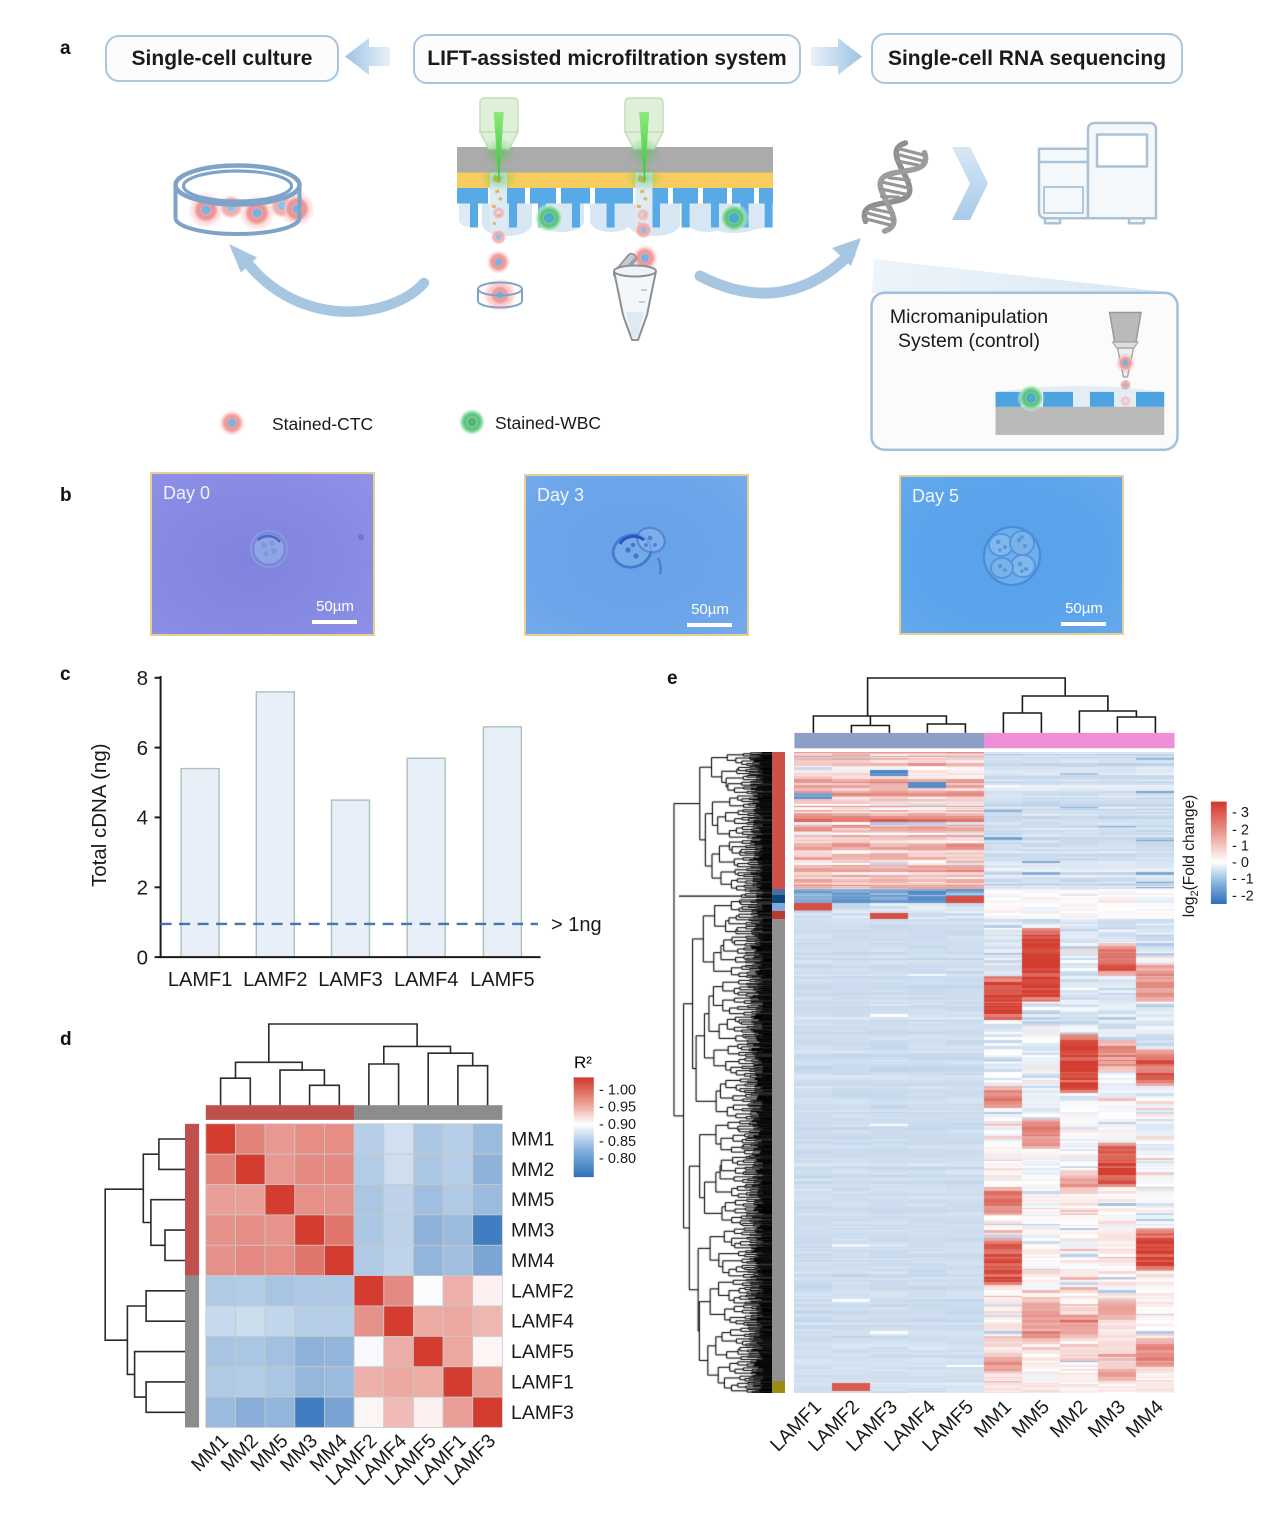 This screenshot has height=1518, width=1270. I want to click on svg-text: - 0, so click(1240, 863).